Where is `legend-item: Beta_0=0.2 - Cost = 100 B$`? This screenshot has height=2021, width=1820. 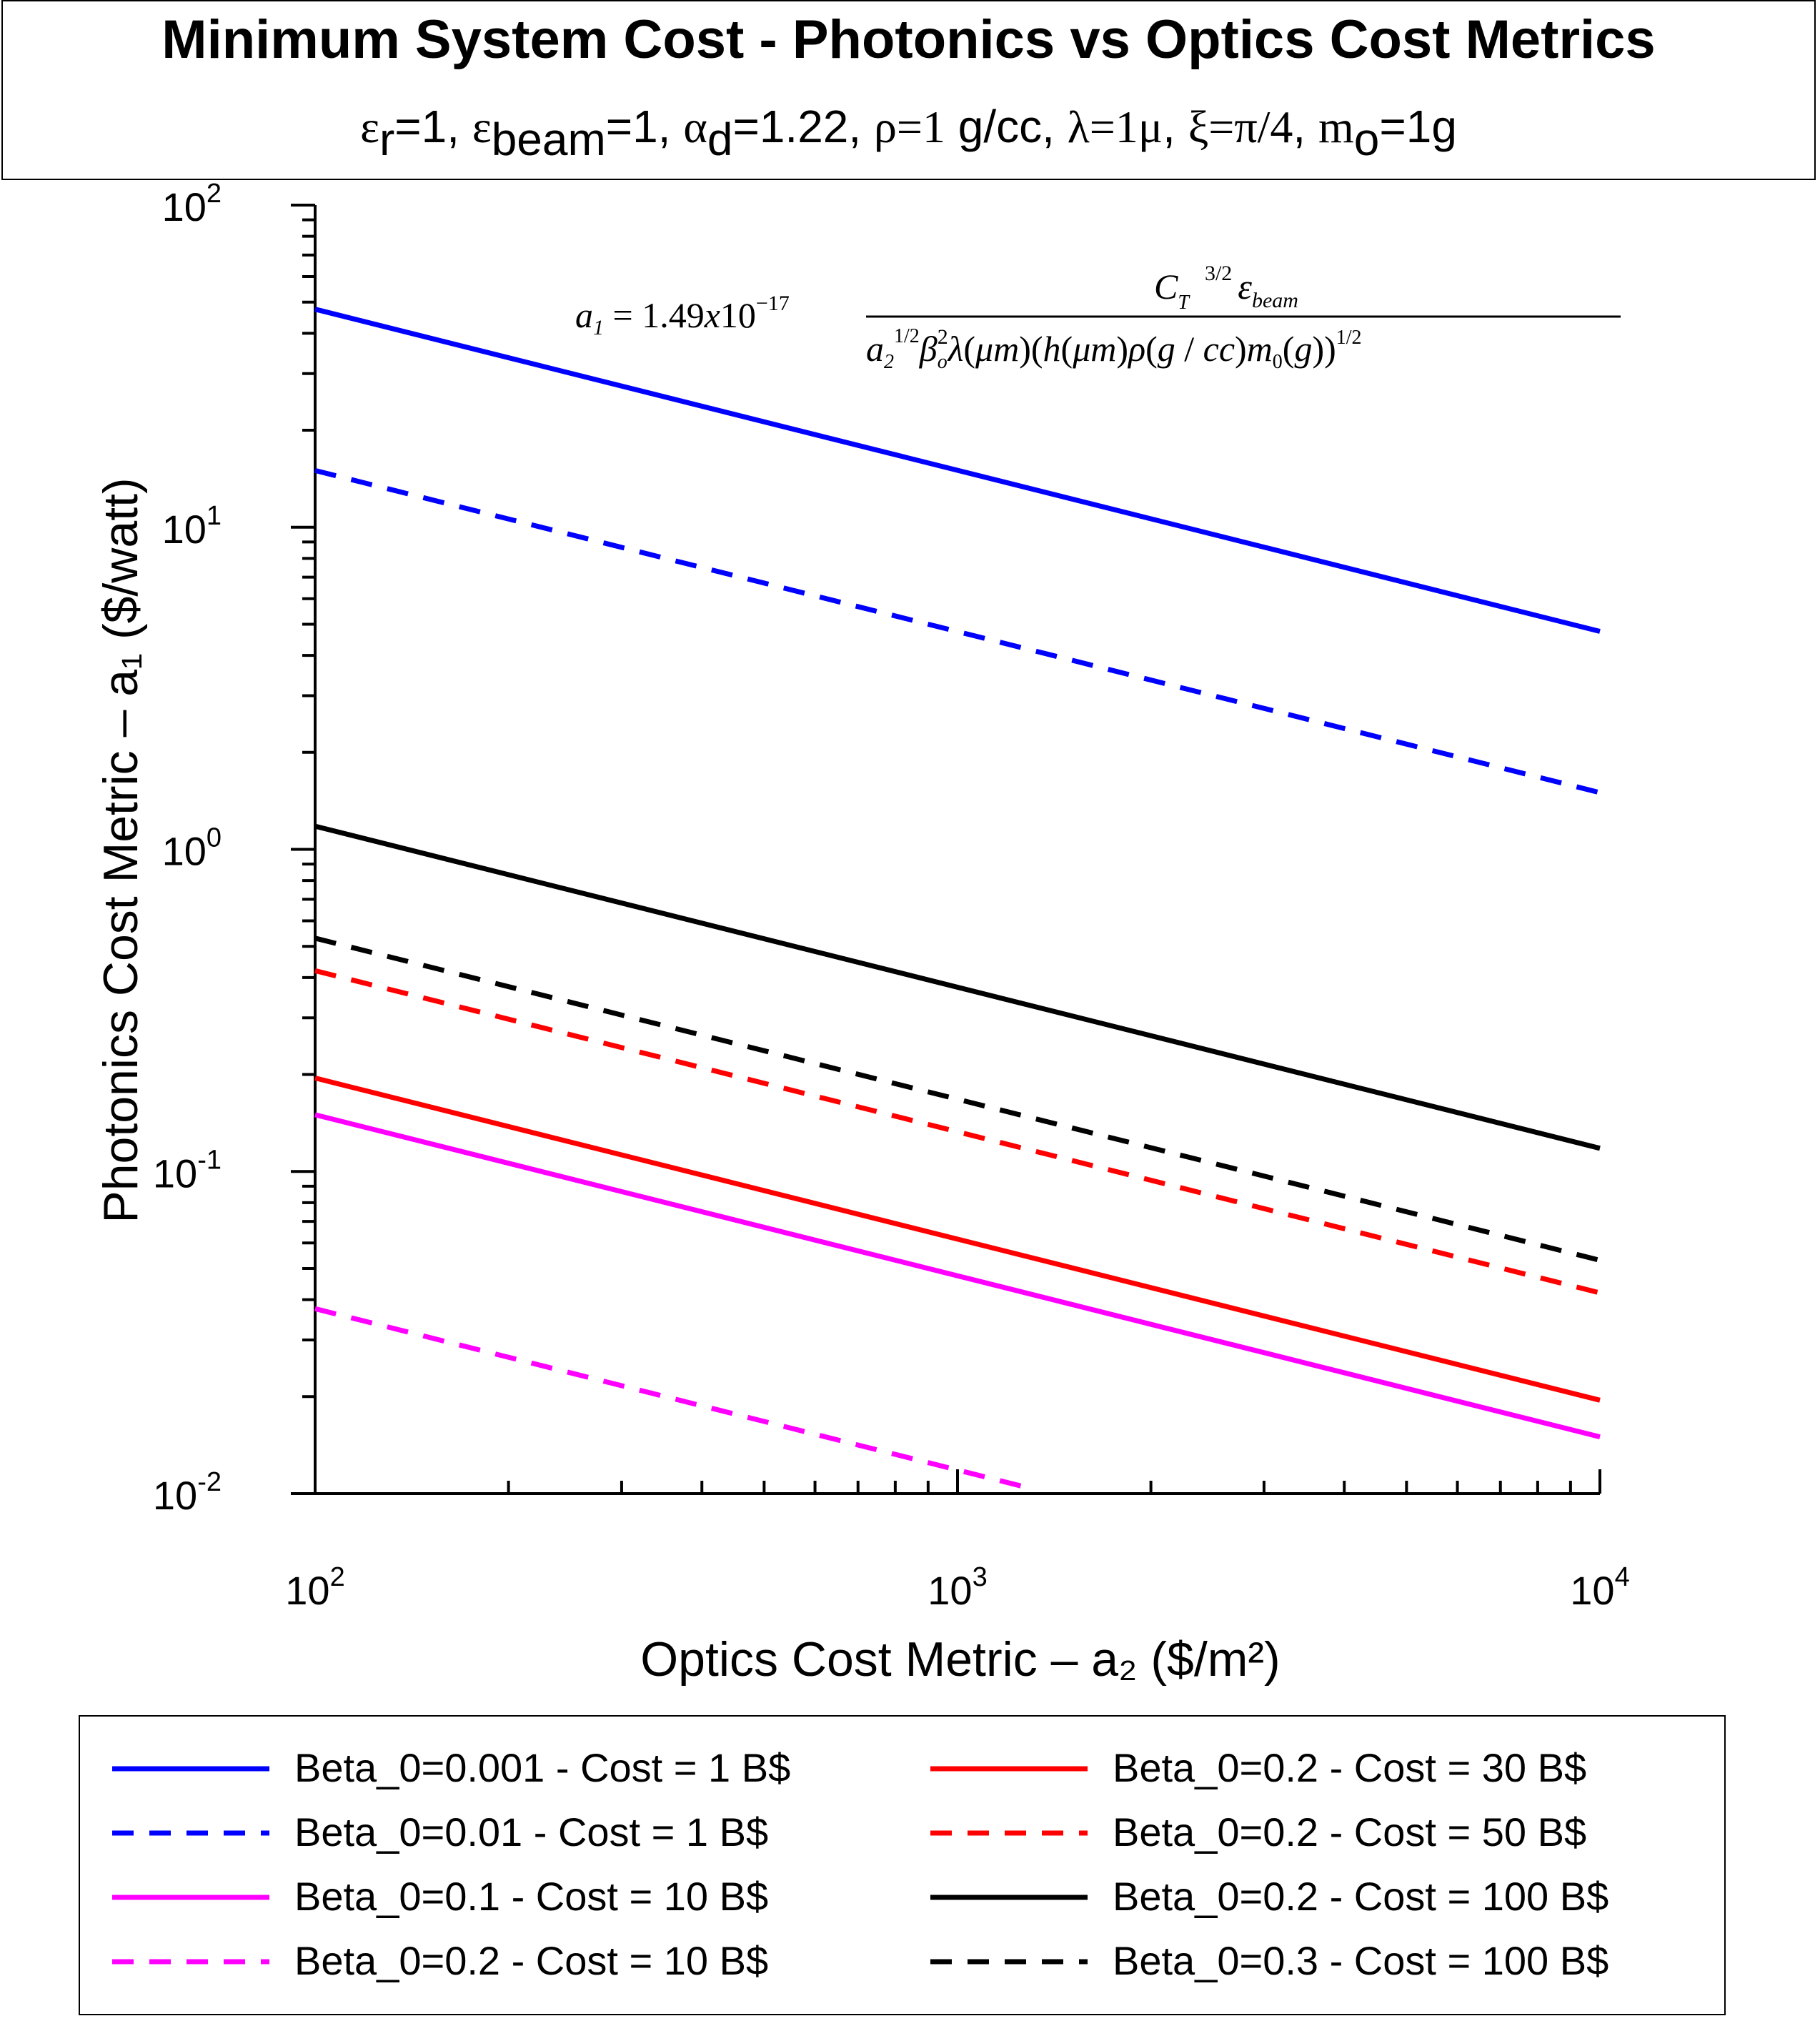 legend-item: Beta_0=0.2 - Cost = 100 B$ is located at coordinates (1316, 1897).